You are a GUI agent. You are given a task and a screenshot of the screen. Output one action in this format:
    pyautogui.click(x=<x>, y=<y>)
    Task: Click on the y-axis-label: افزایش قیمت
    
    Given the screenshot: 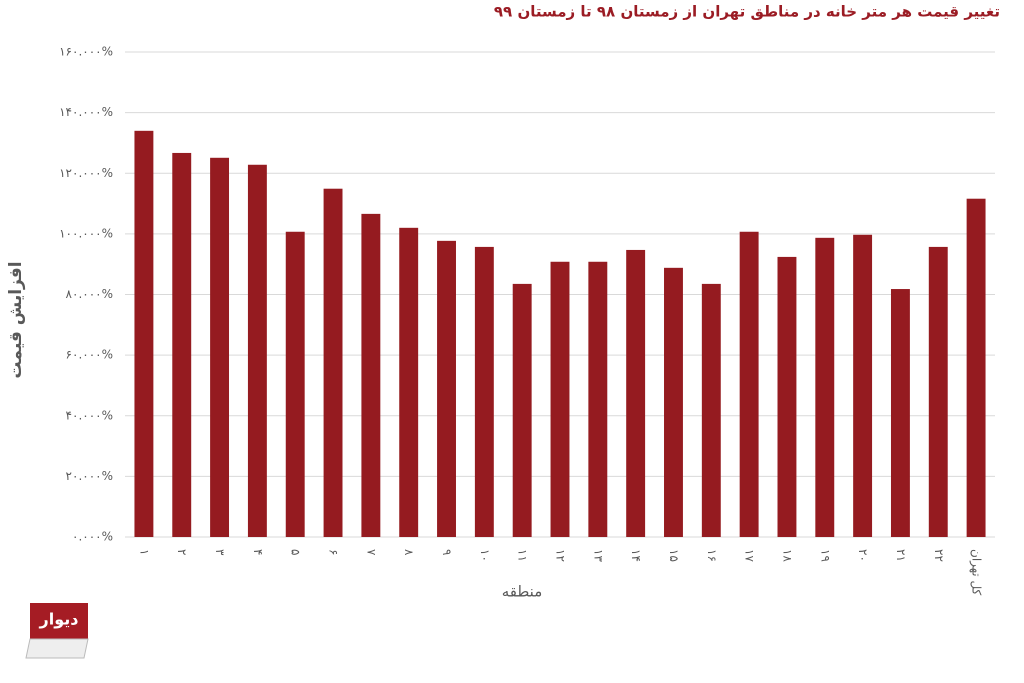 What is the action you would take?
    pyautogui.click(x=16, y=319)
    